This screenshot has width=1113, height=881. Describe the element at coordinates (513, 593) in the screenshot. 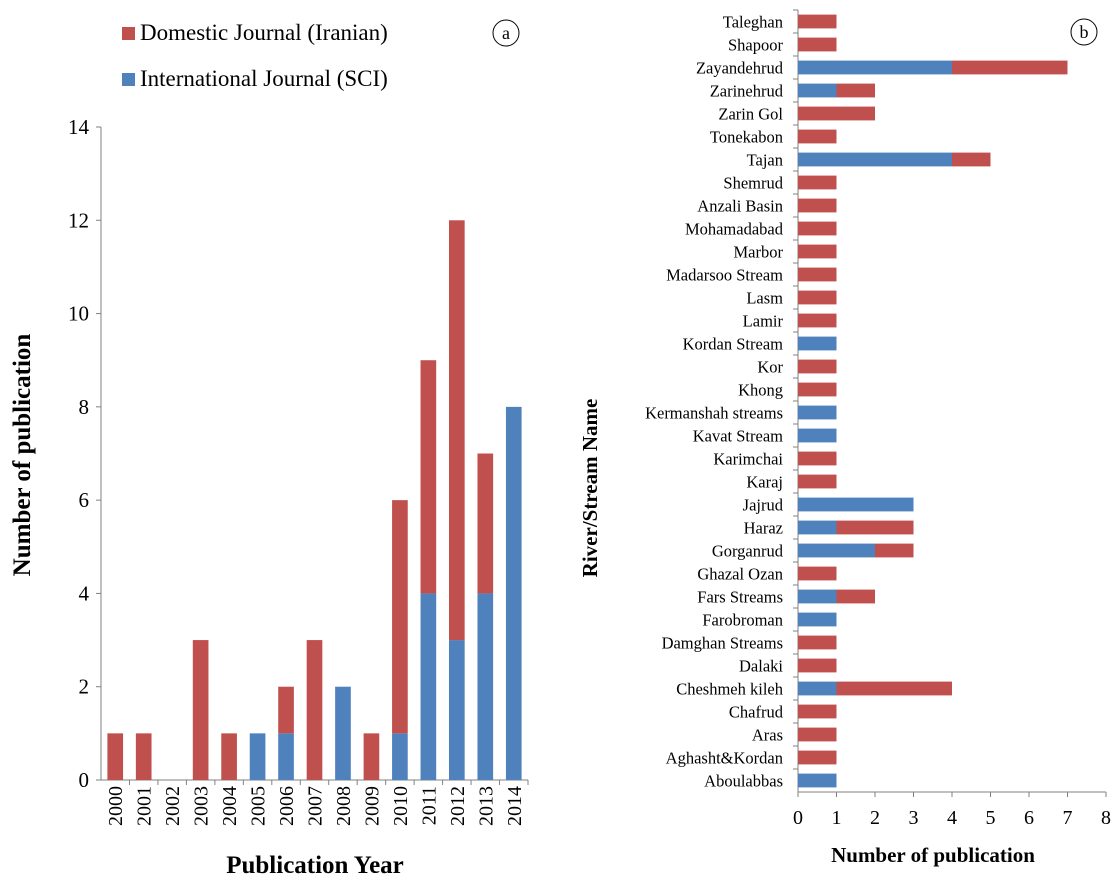

I see `bar-2014-international` at that location.